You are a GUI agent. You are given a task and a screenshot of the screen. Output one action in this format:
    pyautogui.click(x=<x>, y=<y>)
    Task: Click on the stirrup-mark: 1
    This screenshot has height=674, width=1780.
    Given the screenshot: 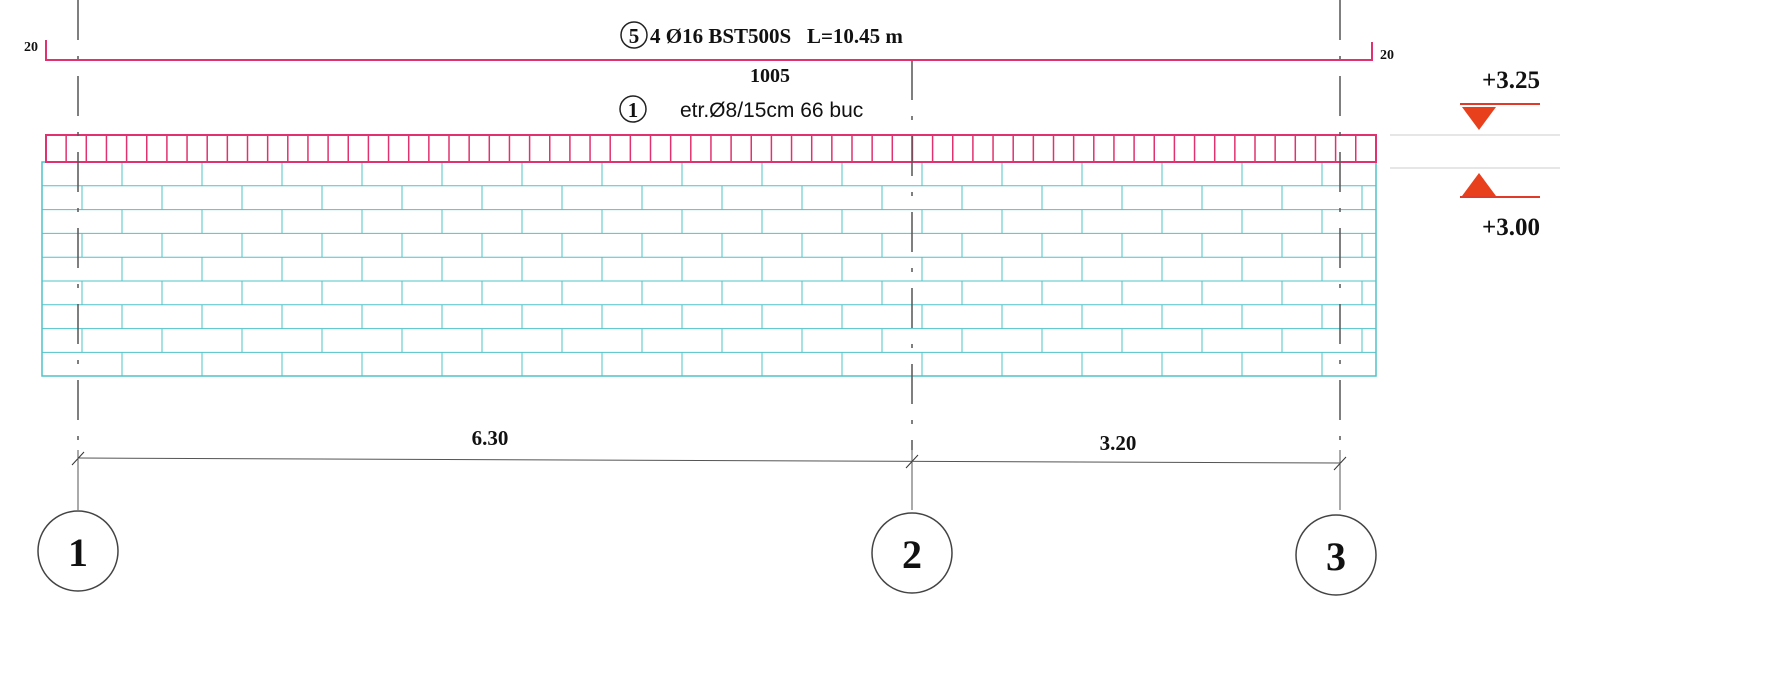 What is the action you would take?
    pyautogui.click(x=633, y=110)
    